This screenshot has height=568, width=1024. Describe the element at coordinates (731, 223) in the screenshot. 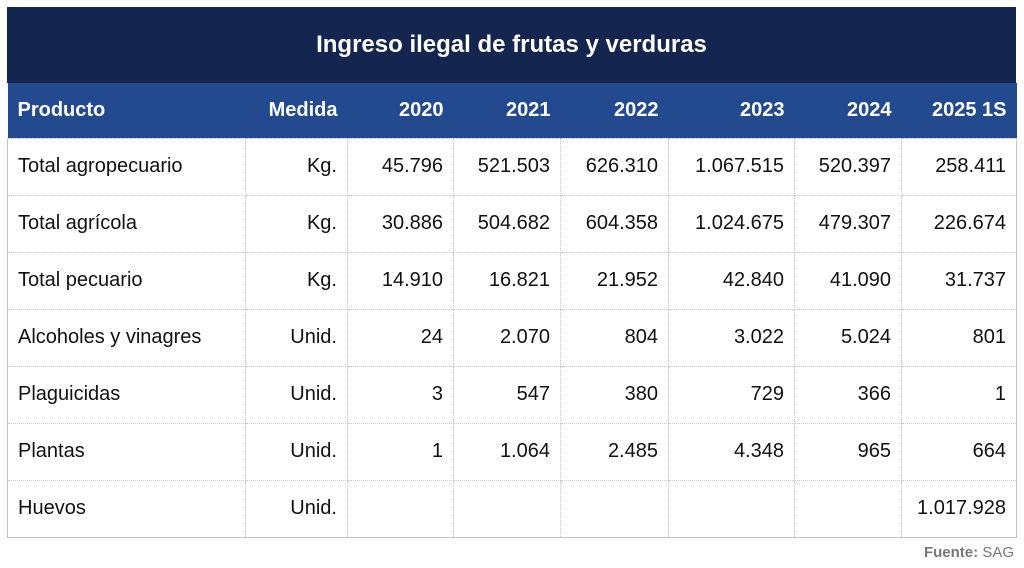

I see `table-cell: 1.024.675` at that location.